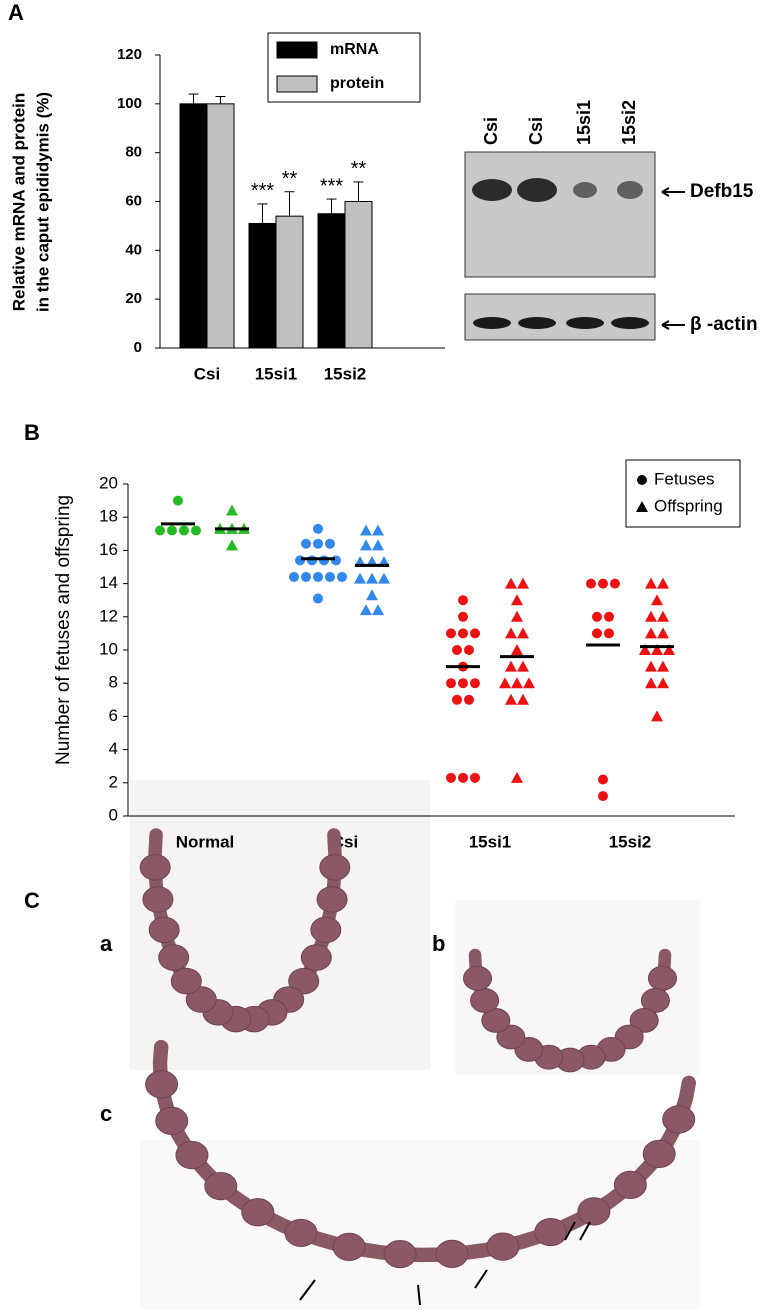 The height and width of the screenshot is (1315, 777). What do you see at coordinates (113, 682) in the screenshot?
I see `y-tick-label: 8` at bounding box center [113, 682].